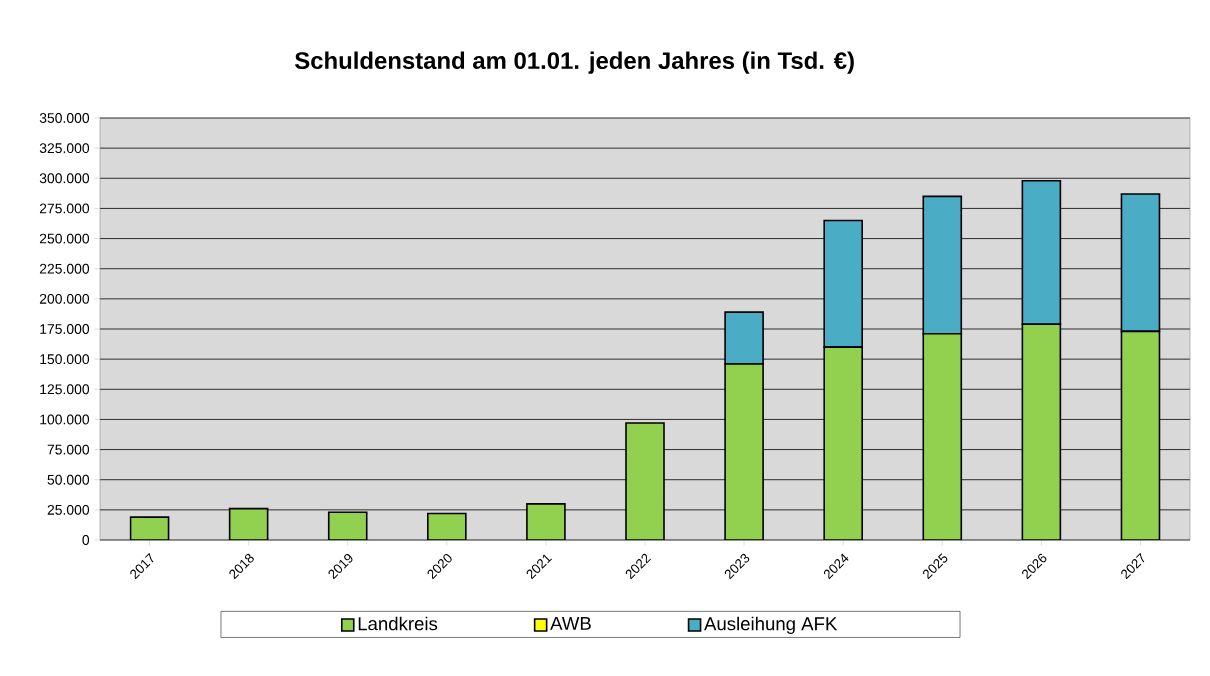 This screenshot has height=676, width=1210. I want to click on legend-label: AWB, so click(570, 623).